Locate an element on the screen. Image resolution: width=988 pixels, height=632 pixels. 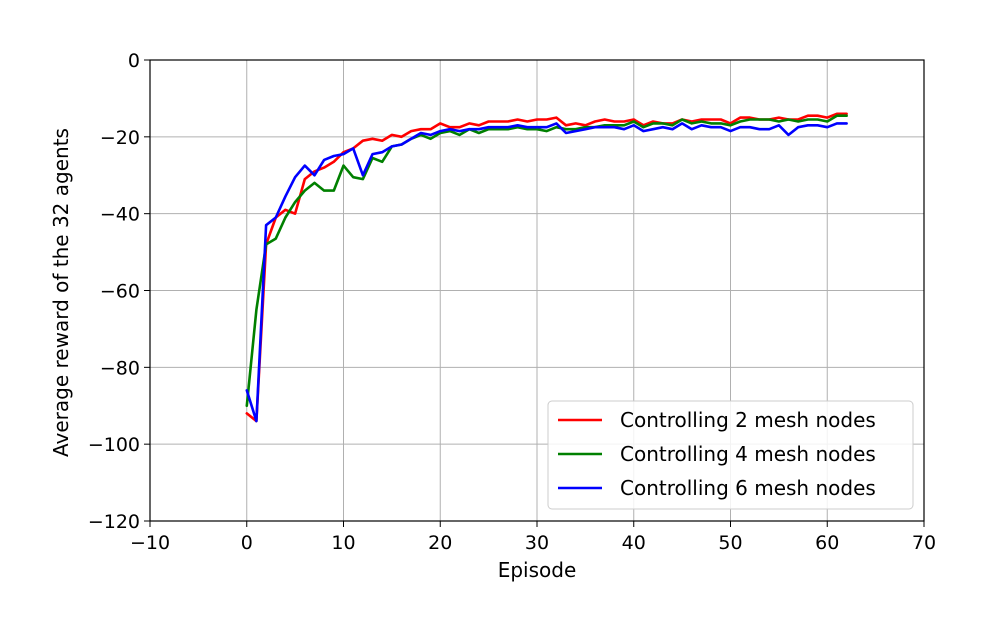
legend-label: Controlling 2 mesh nodes is located at coordinates (748, 420).